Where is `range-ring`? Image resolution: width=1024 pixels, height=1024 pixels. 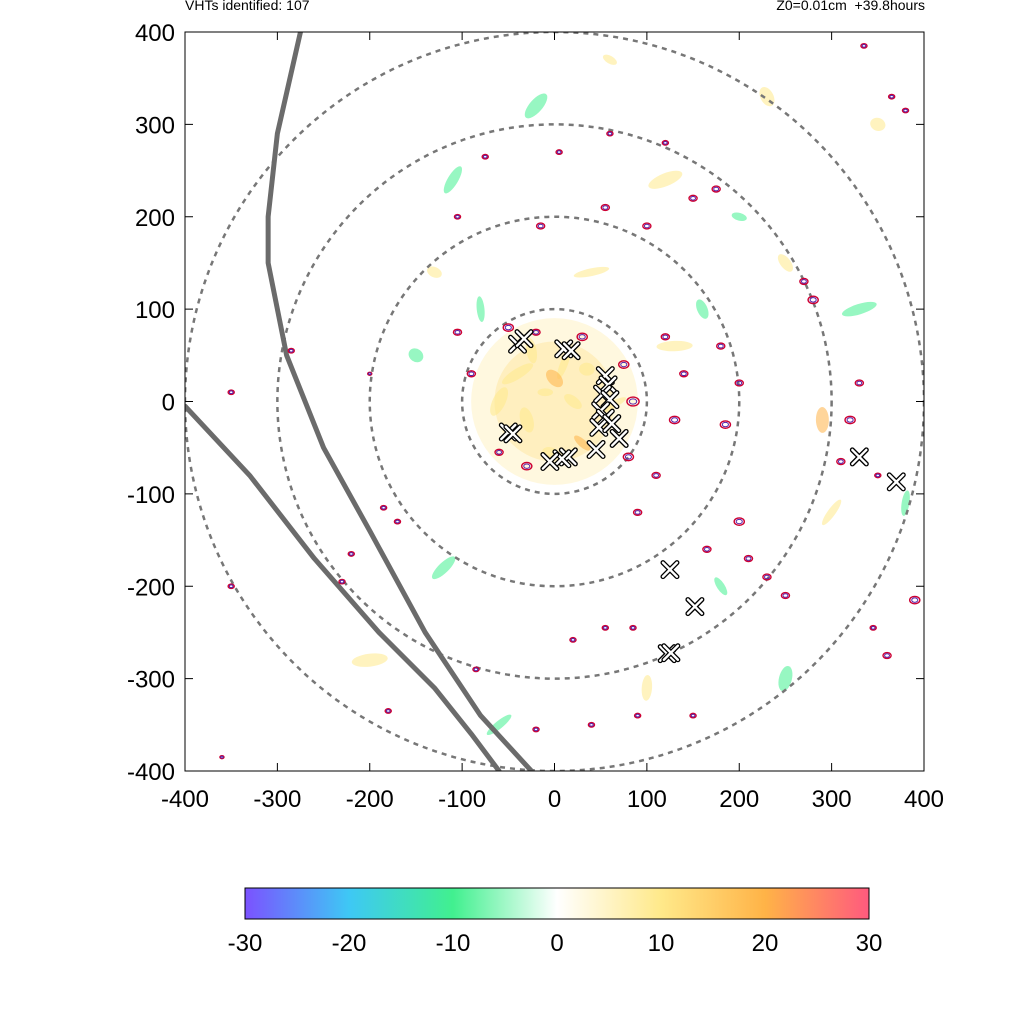
range-ring is located at coordinates (554, 401).